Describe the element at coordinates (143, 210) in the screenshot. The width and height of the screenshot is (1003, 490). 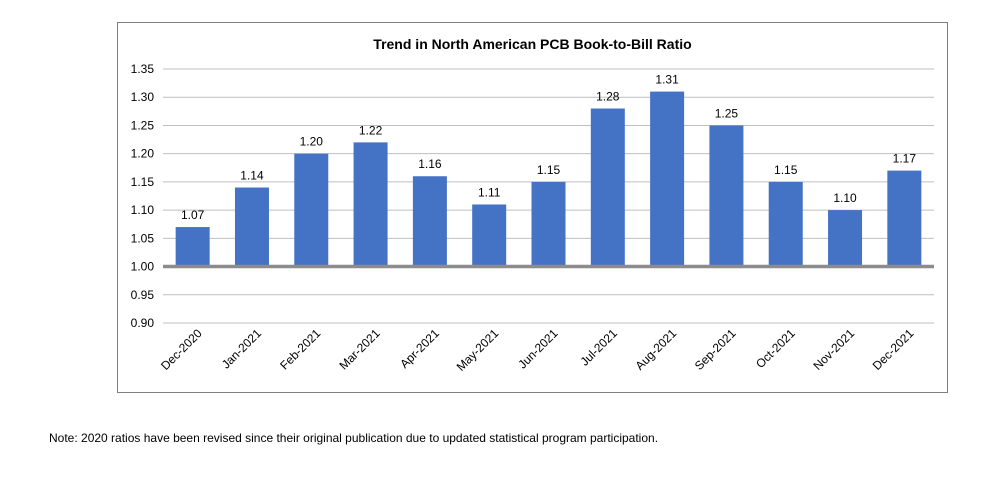
I see `y-tick-label: 1.10` at that location.